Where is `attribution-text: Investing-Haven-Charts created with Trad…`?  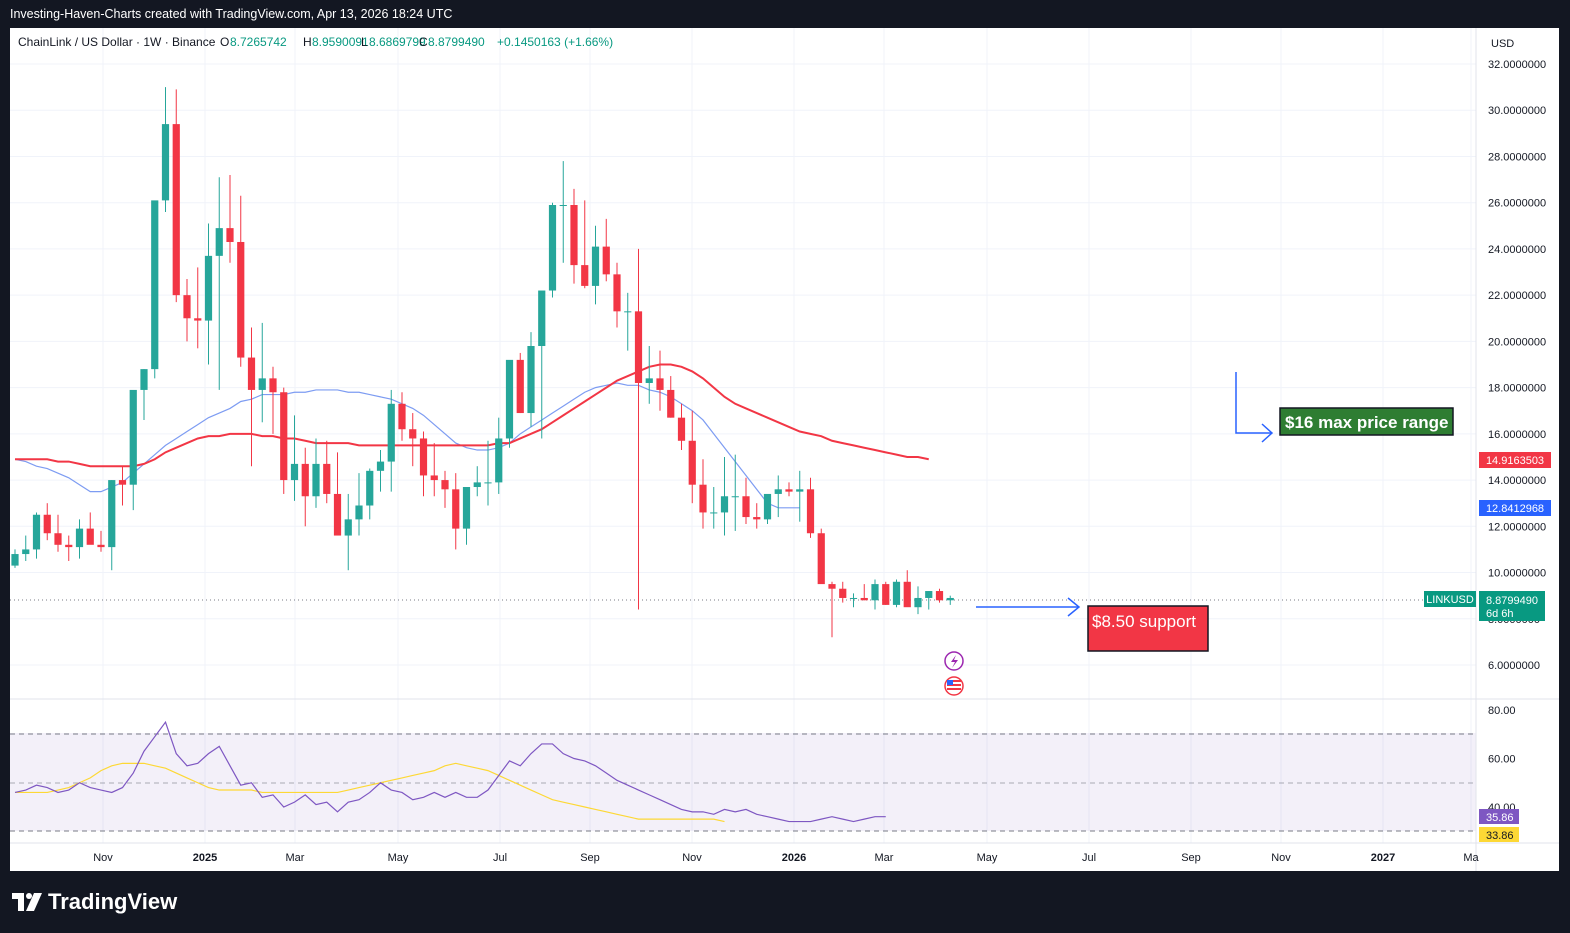 attribution-text: Investing-Haven-Charts created with Trad… is located at coordinates (231, 14).